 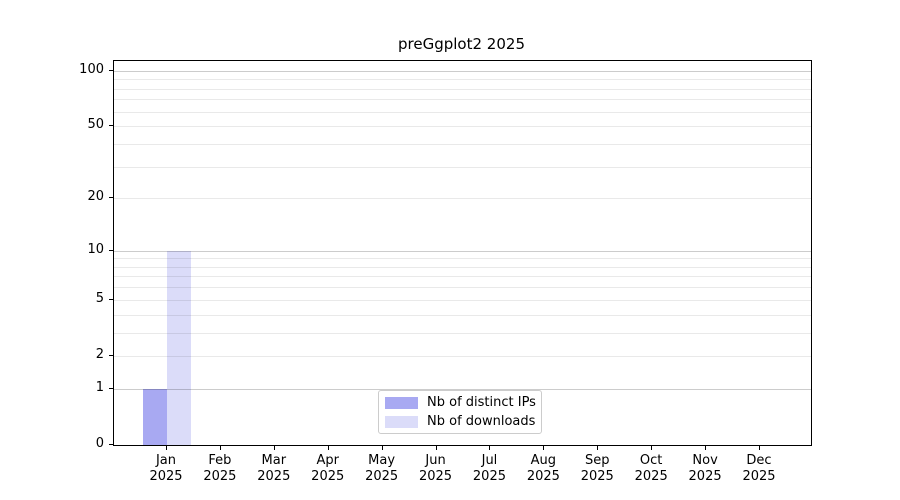 What do you see at coordinates (99, 354) in the screenshot?
I see `y-tick-label-2: 2` at bounding box center [99, 354].